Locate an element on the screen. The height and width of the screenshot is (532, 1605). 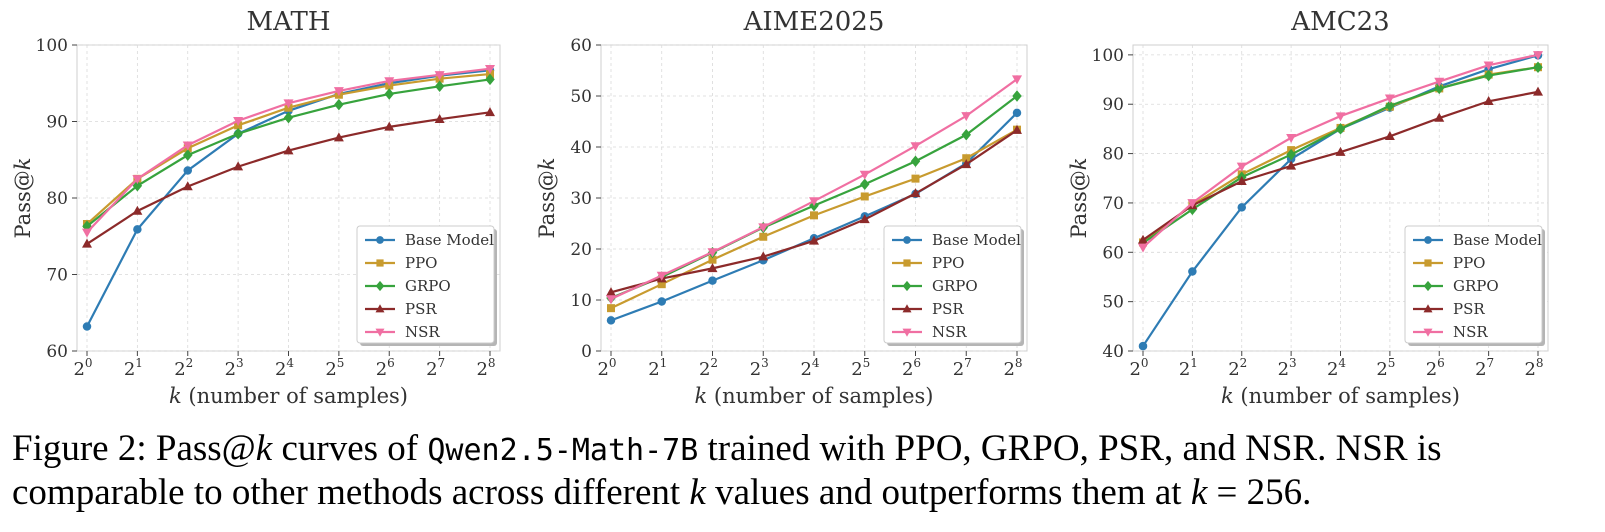
legend-marker-psr is located at coordinates (1428, 308).